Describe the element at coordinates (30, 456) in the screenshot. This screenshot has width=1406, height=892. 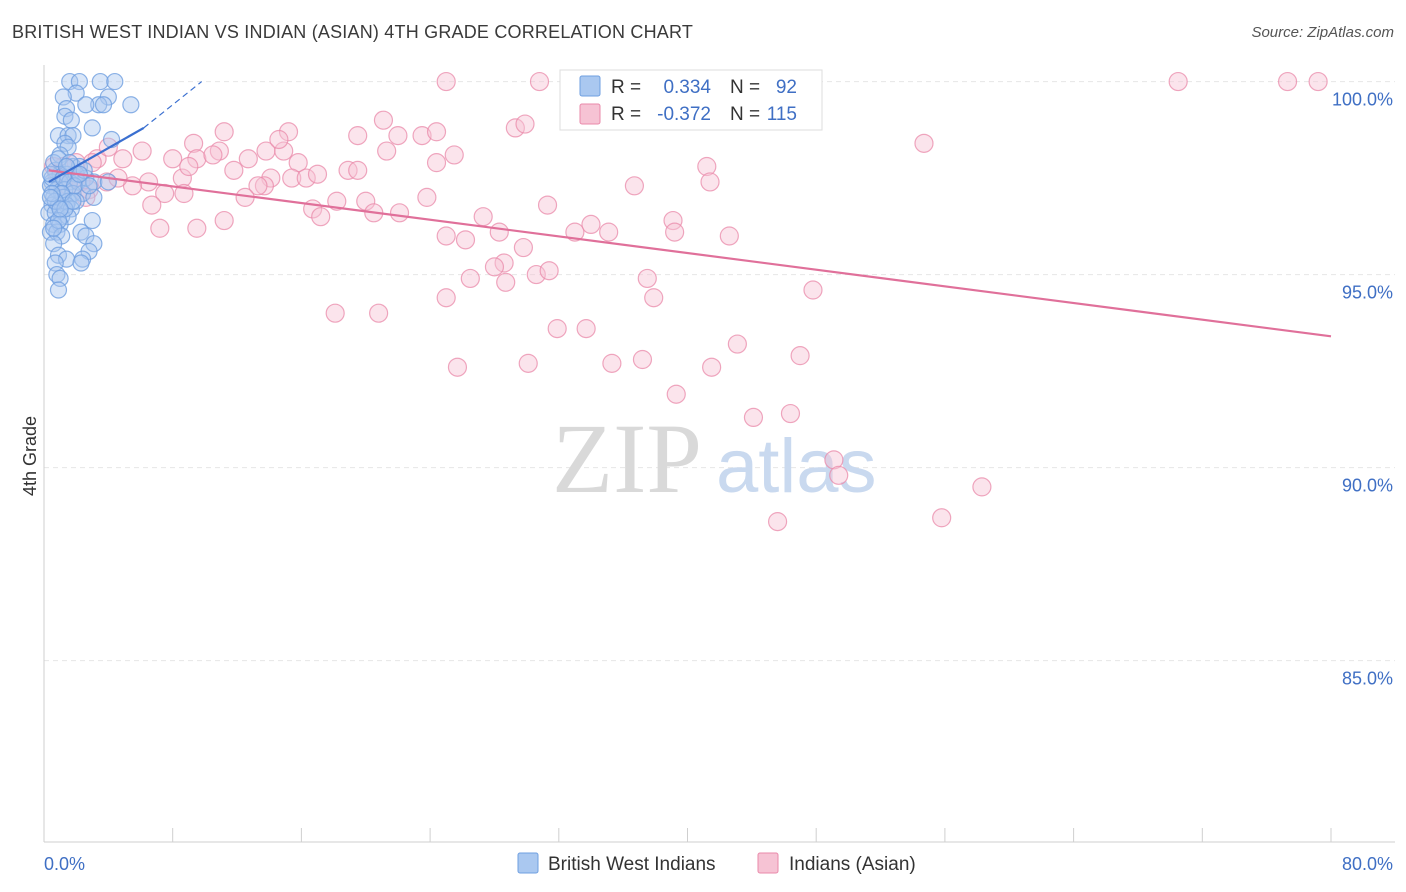
I see `y-axis-title: 4th Grade` at that location.